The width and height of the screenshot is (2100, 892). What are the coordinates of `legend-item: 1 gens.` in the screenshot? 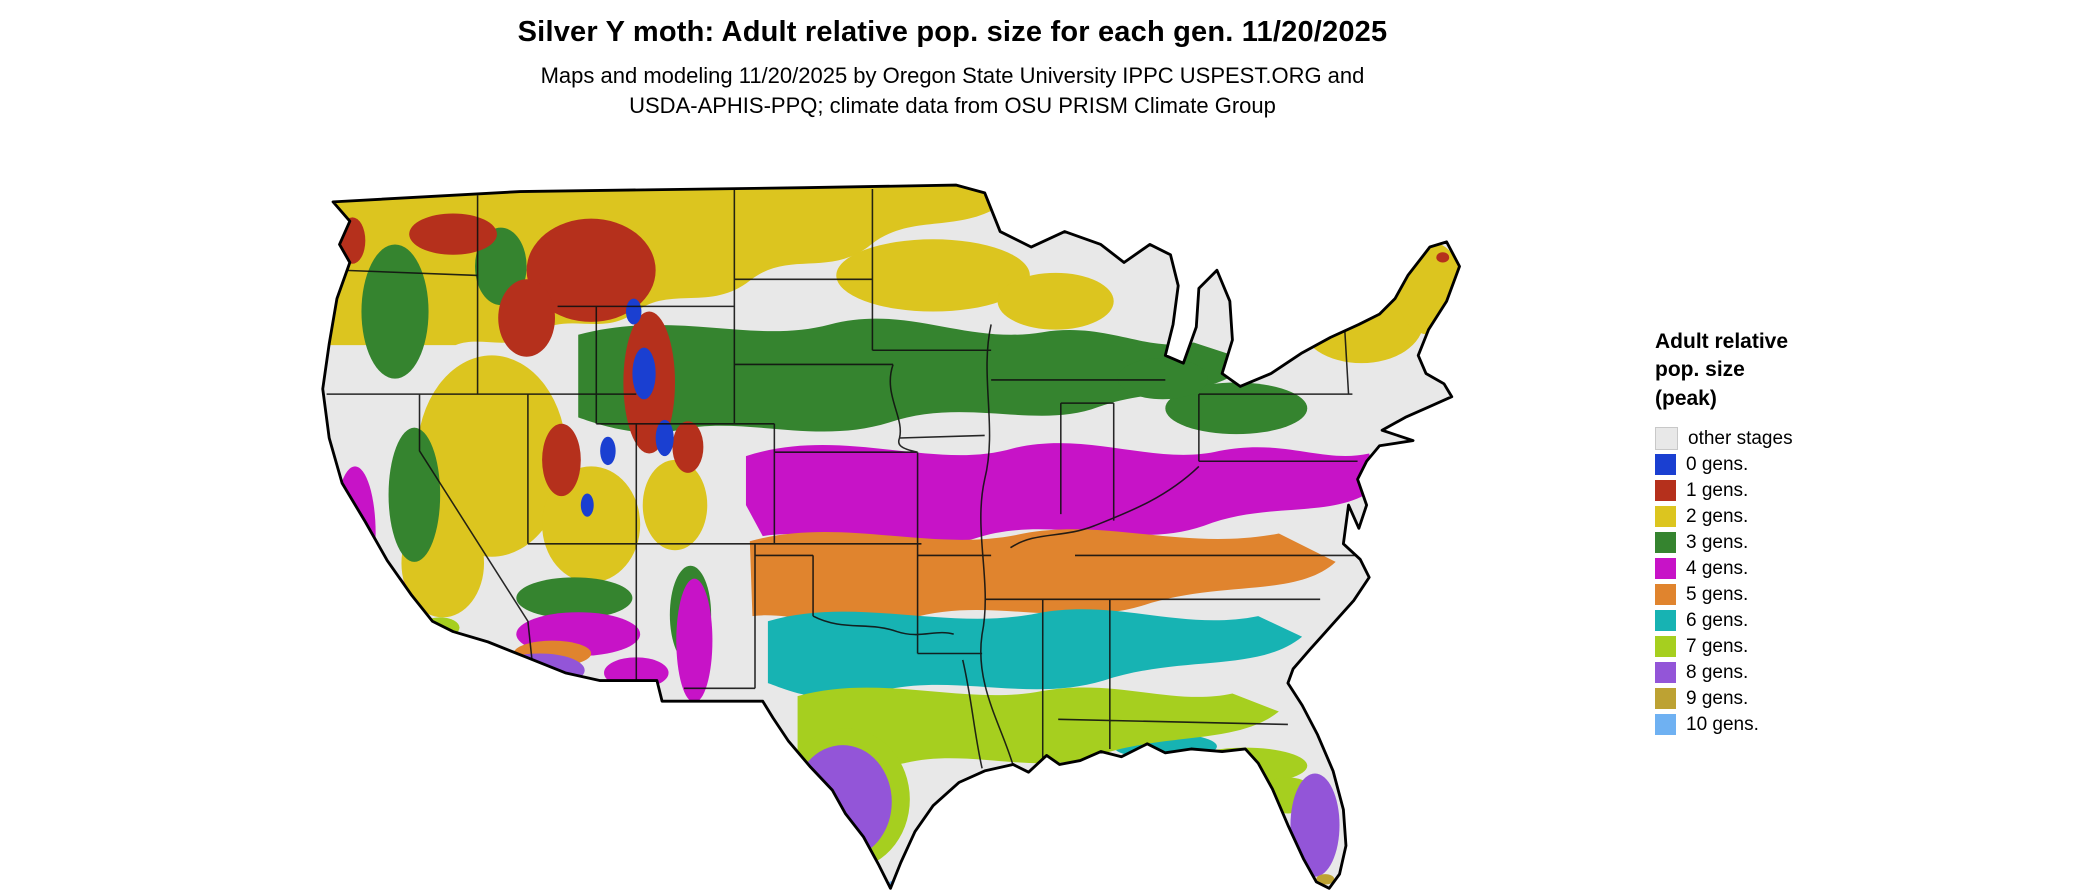 It's located at (1785, 490).